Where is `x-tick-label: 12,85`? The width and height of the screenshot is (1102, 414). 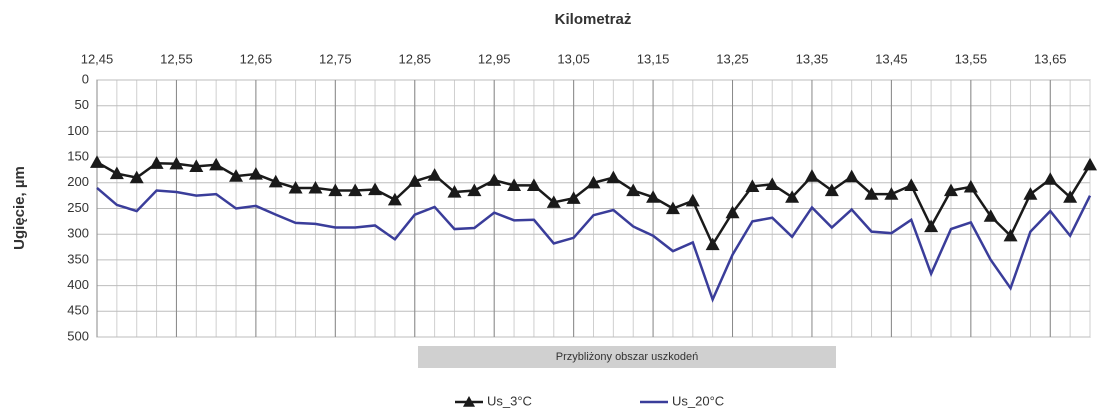 x-tick-label: 12,85 is located at coordinates (414, 58).